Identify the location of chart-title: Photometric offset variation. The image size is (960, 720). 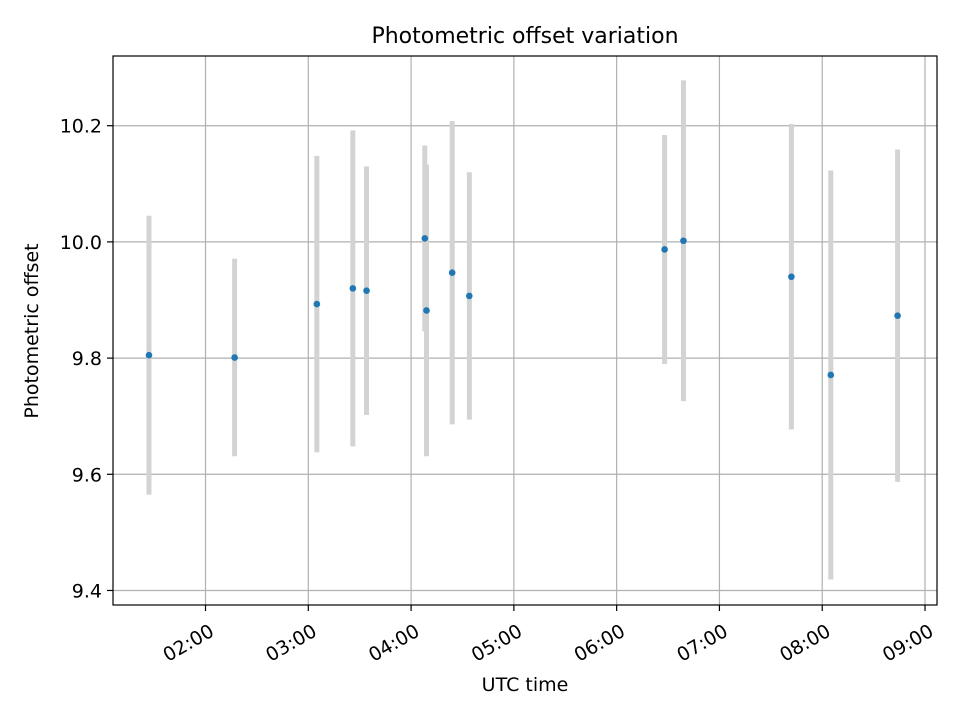
(524, 36).